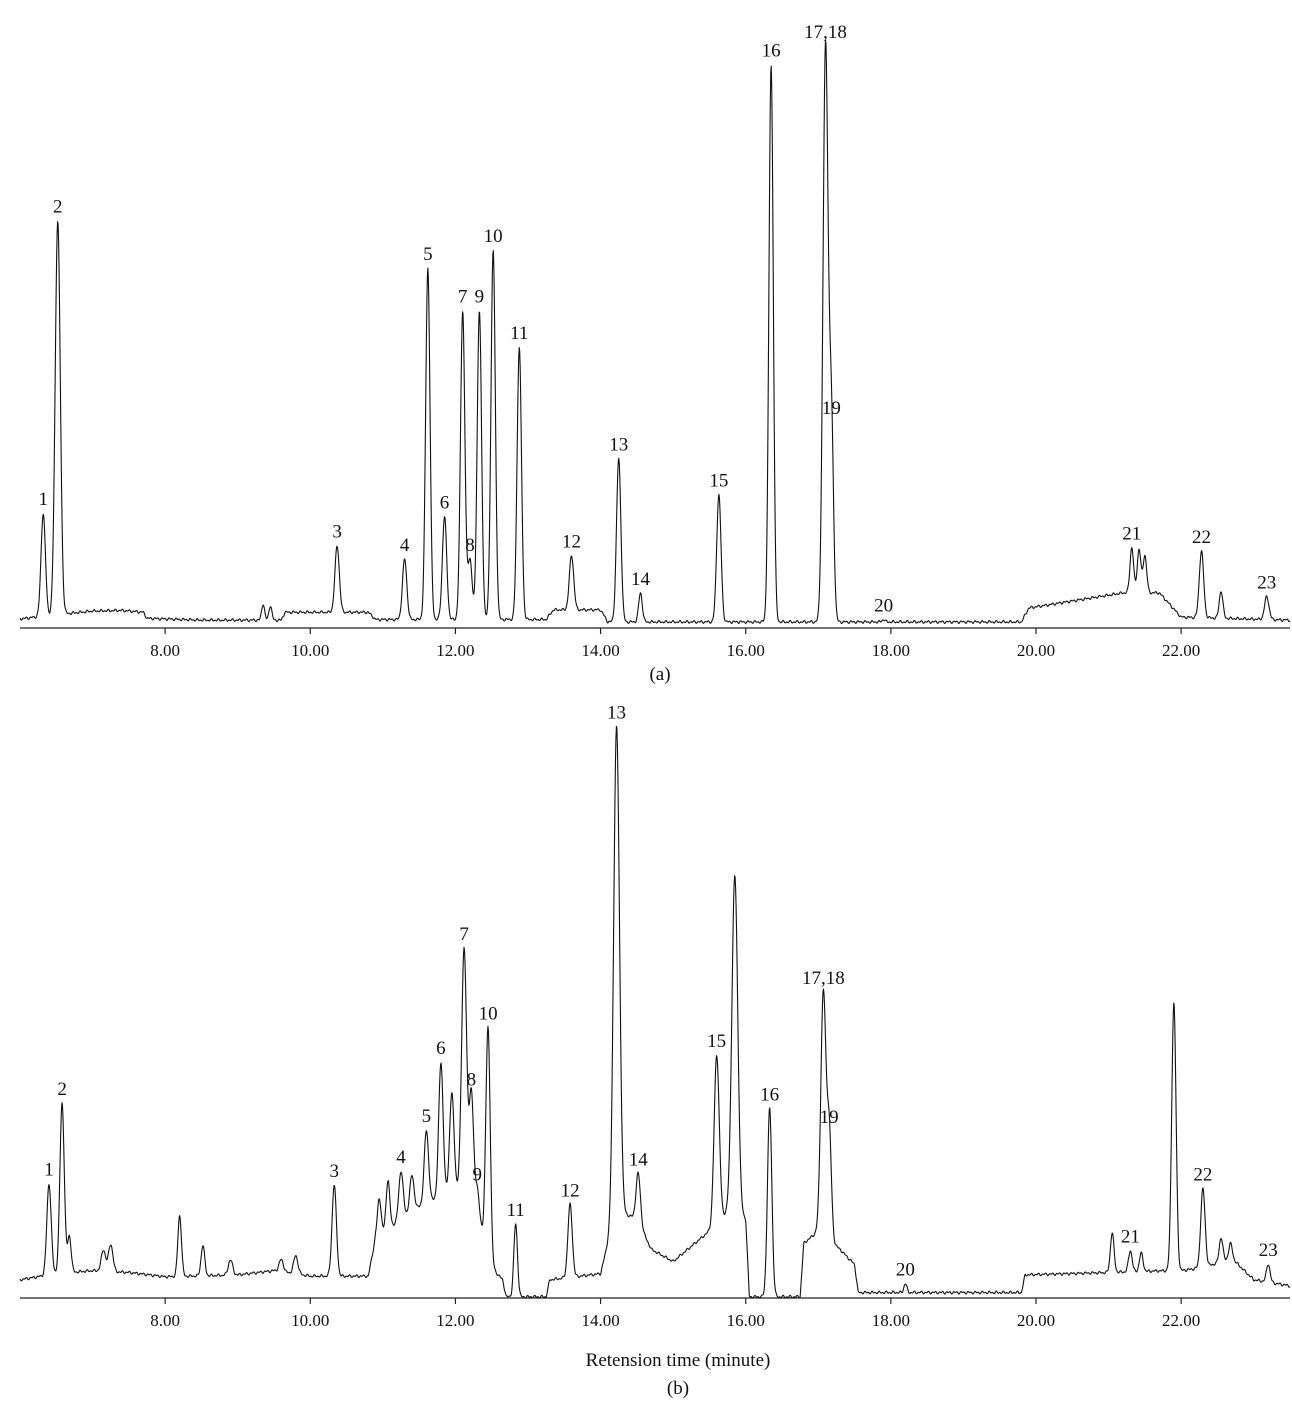 Image resolution: width=1292 pixels, height=1409 pixels. I want to click on peak-label-a-15: 14, so click(641, 579).